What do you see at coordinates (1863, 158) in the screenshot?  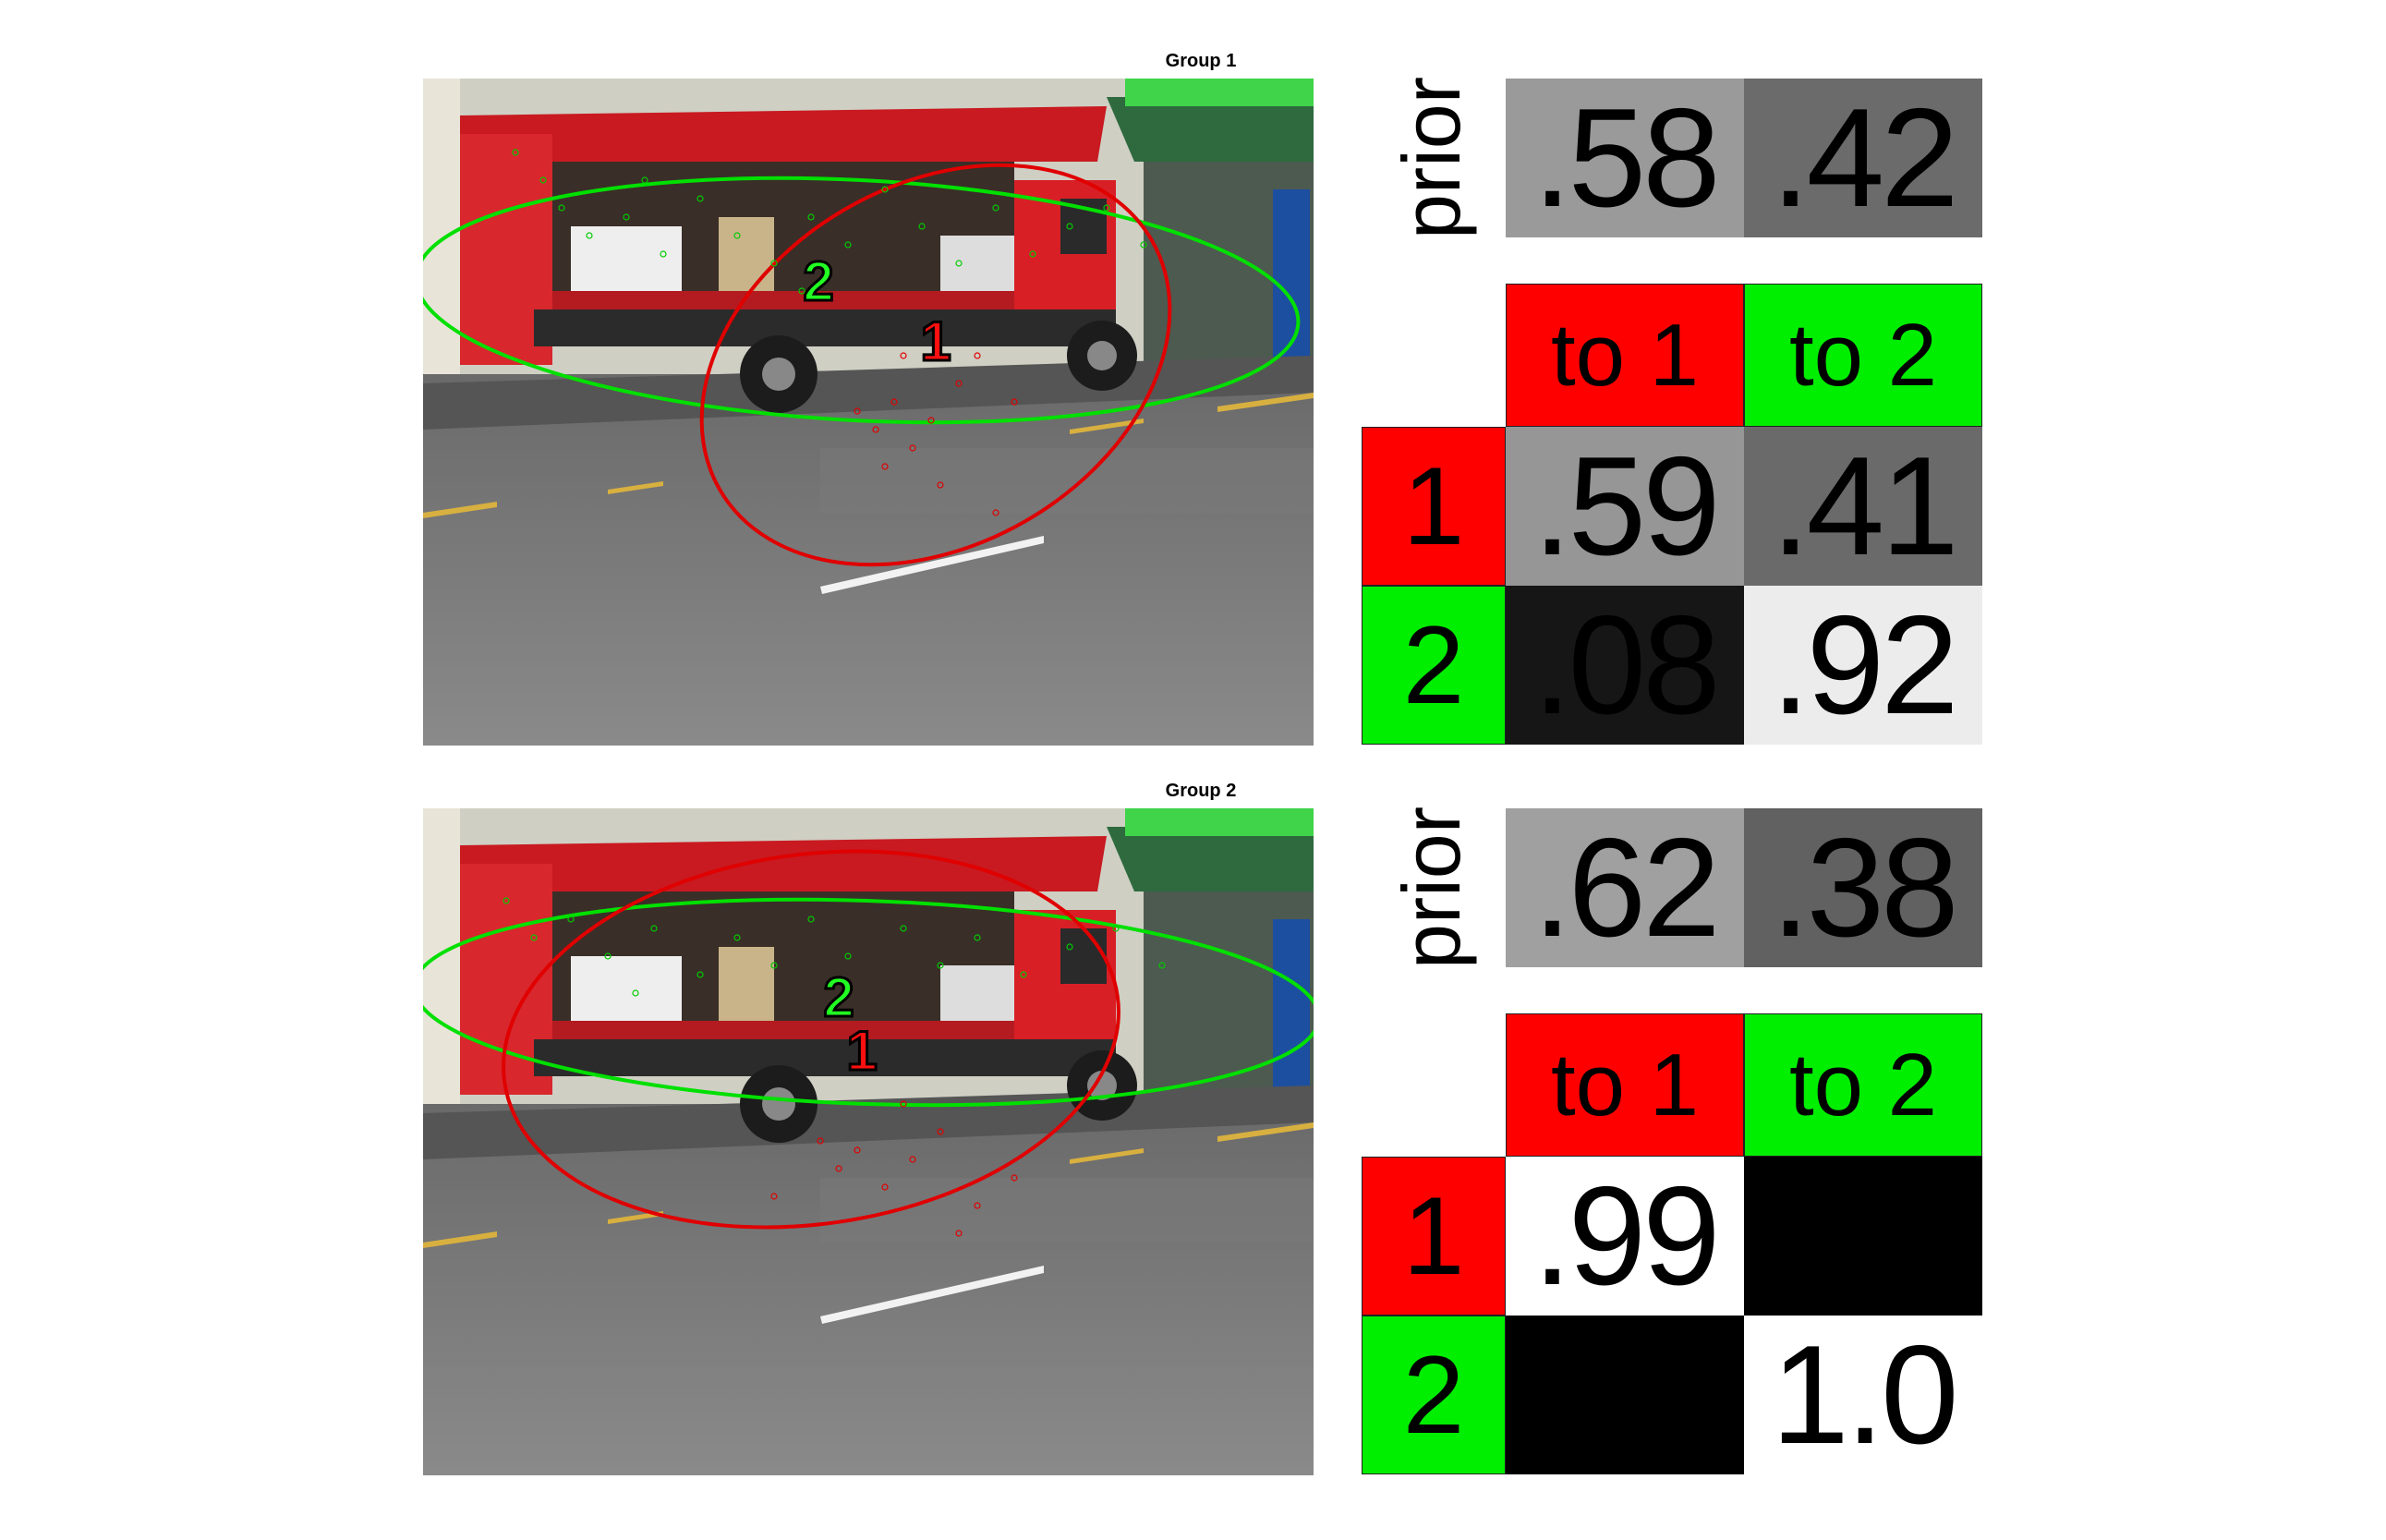 I see `prior-cell-2: .42` at bounding box center [1863, 158].